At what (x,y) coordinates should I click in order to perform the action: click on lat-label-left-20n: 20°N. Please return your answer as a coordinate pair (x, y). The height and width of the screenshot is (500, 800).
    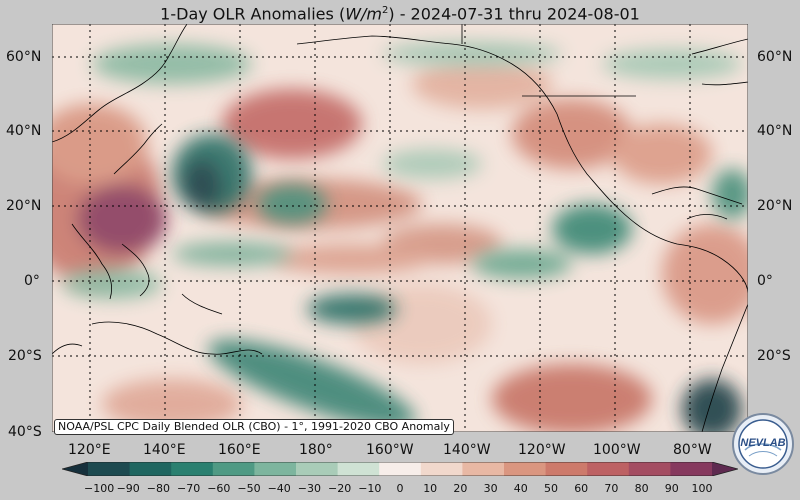
    Looking at the image, I should click on (24, 206).